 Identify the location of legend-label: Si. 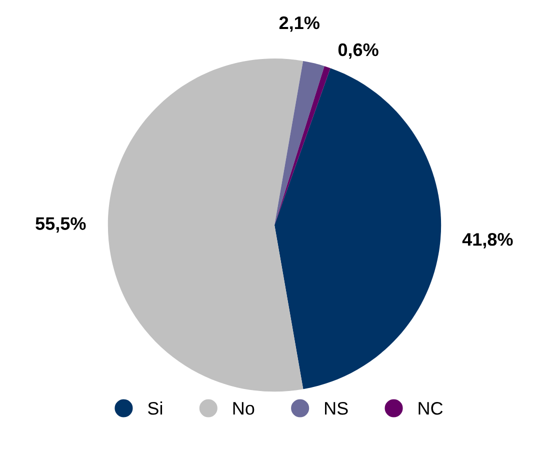
(155, 408).